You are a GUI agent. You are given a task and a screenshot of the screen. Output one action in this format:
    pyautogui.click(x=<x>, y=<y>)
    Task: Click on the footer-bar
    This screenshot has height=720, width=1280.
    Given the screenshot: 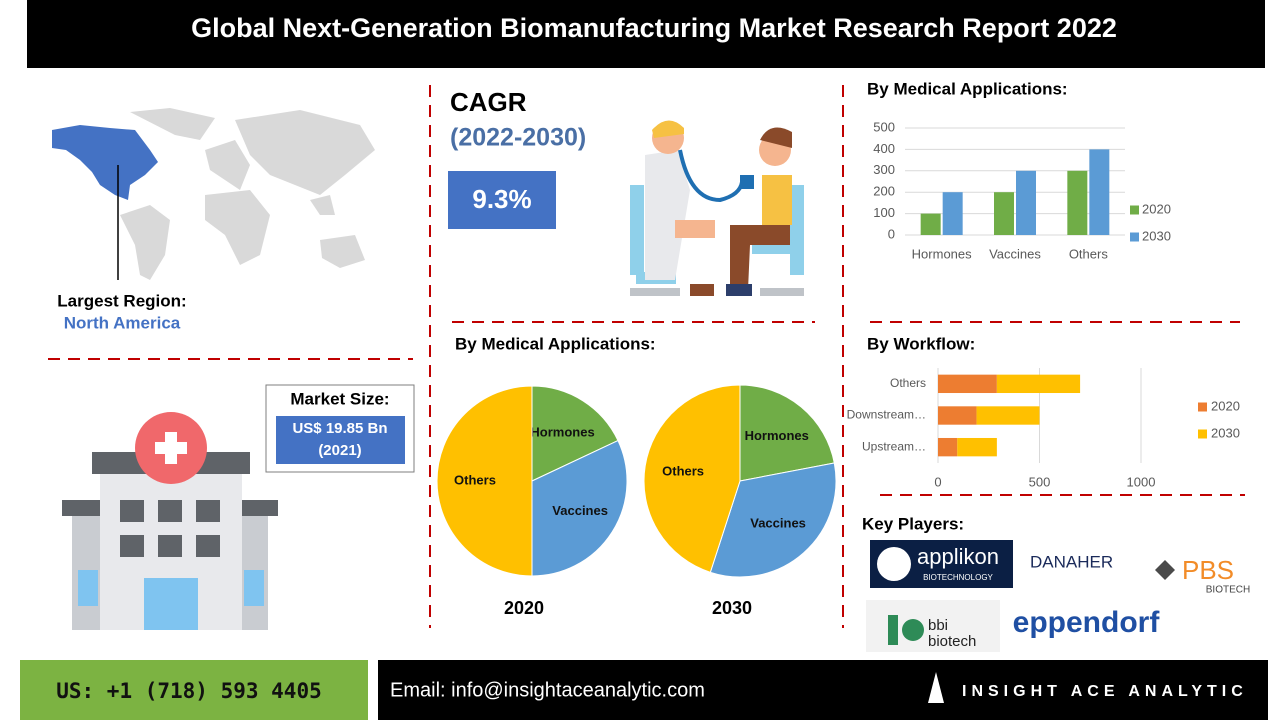 What is the action you would take?
    pyautogui.click(x=823, y=690)
    